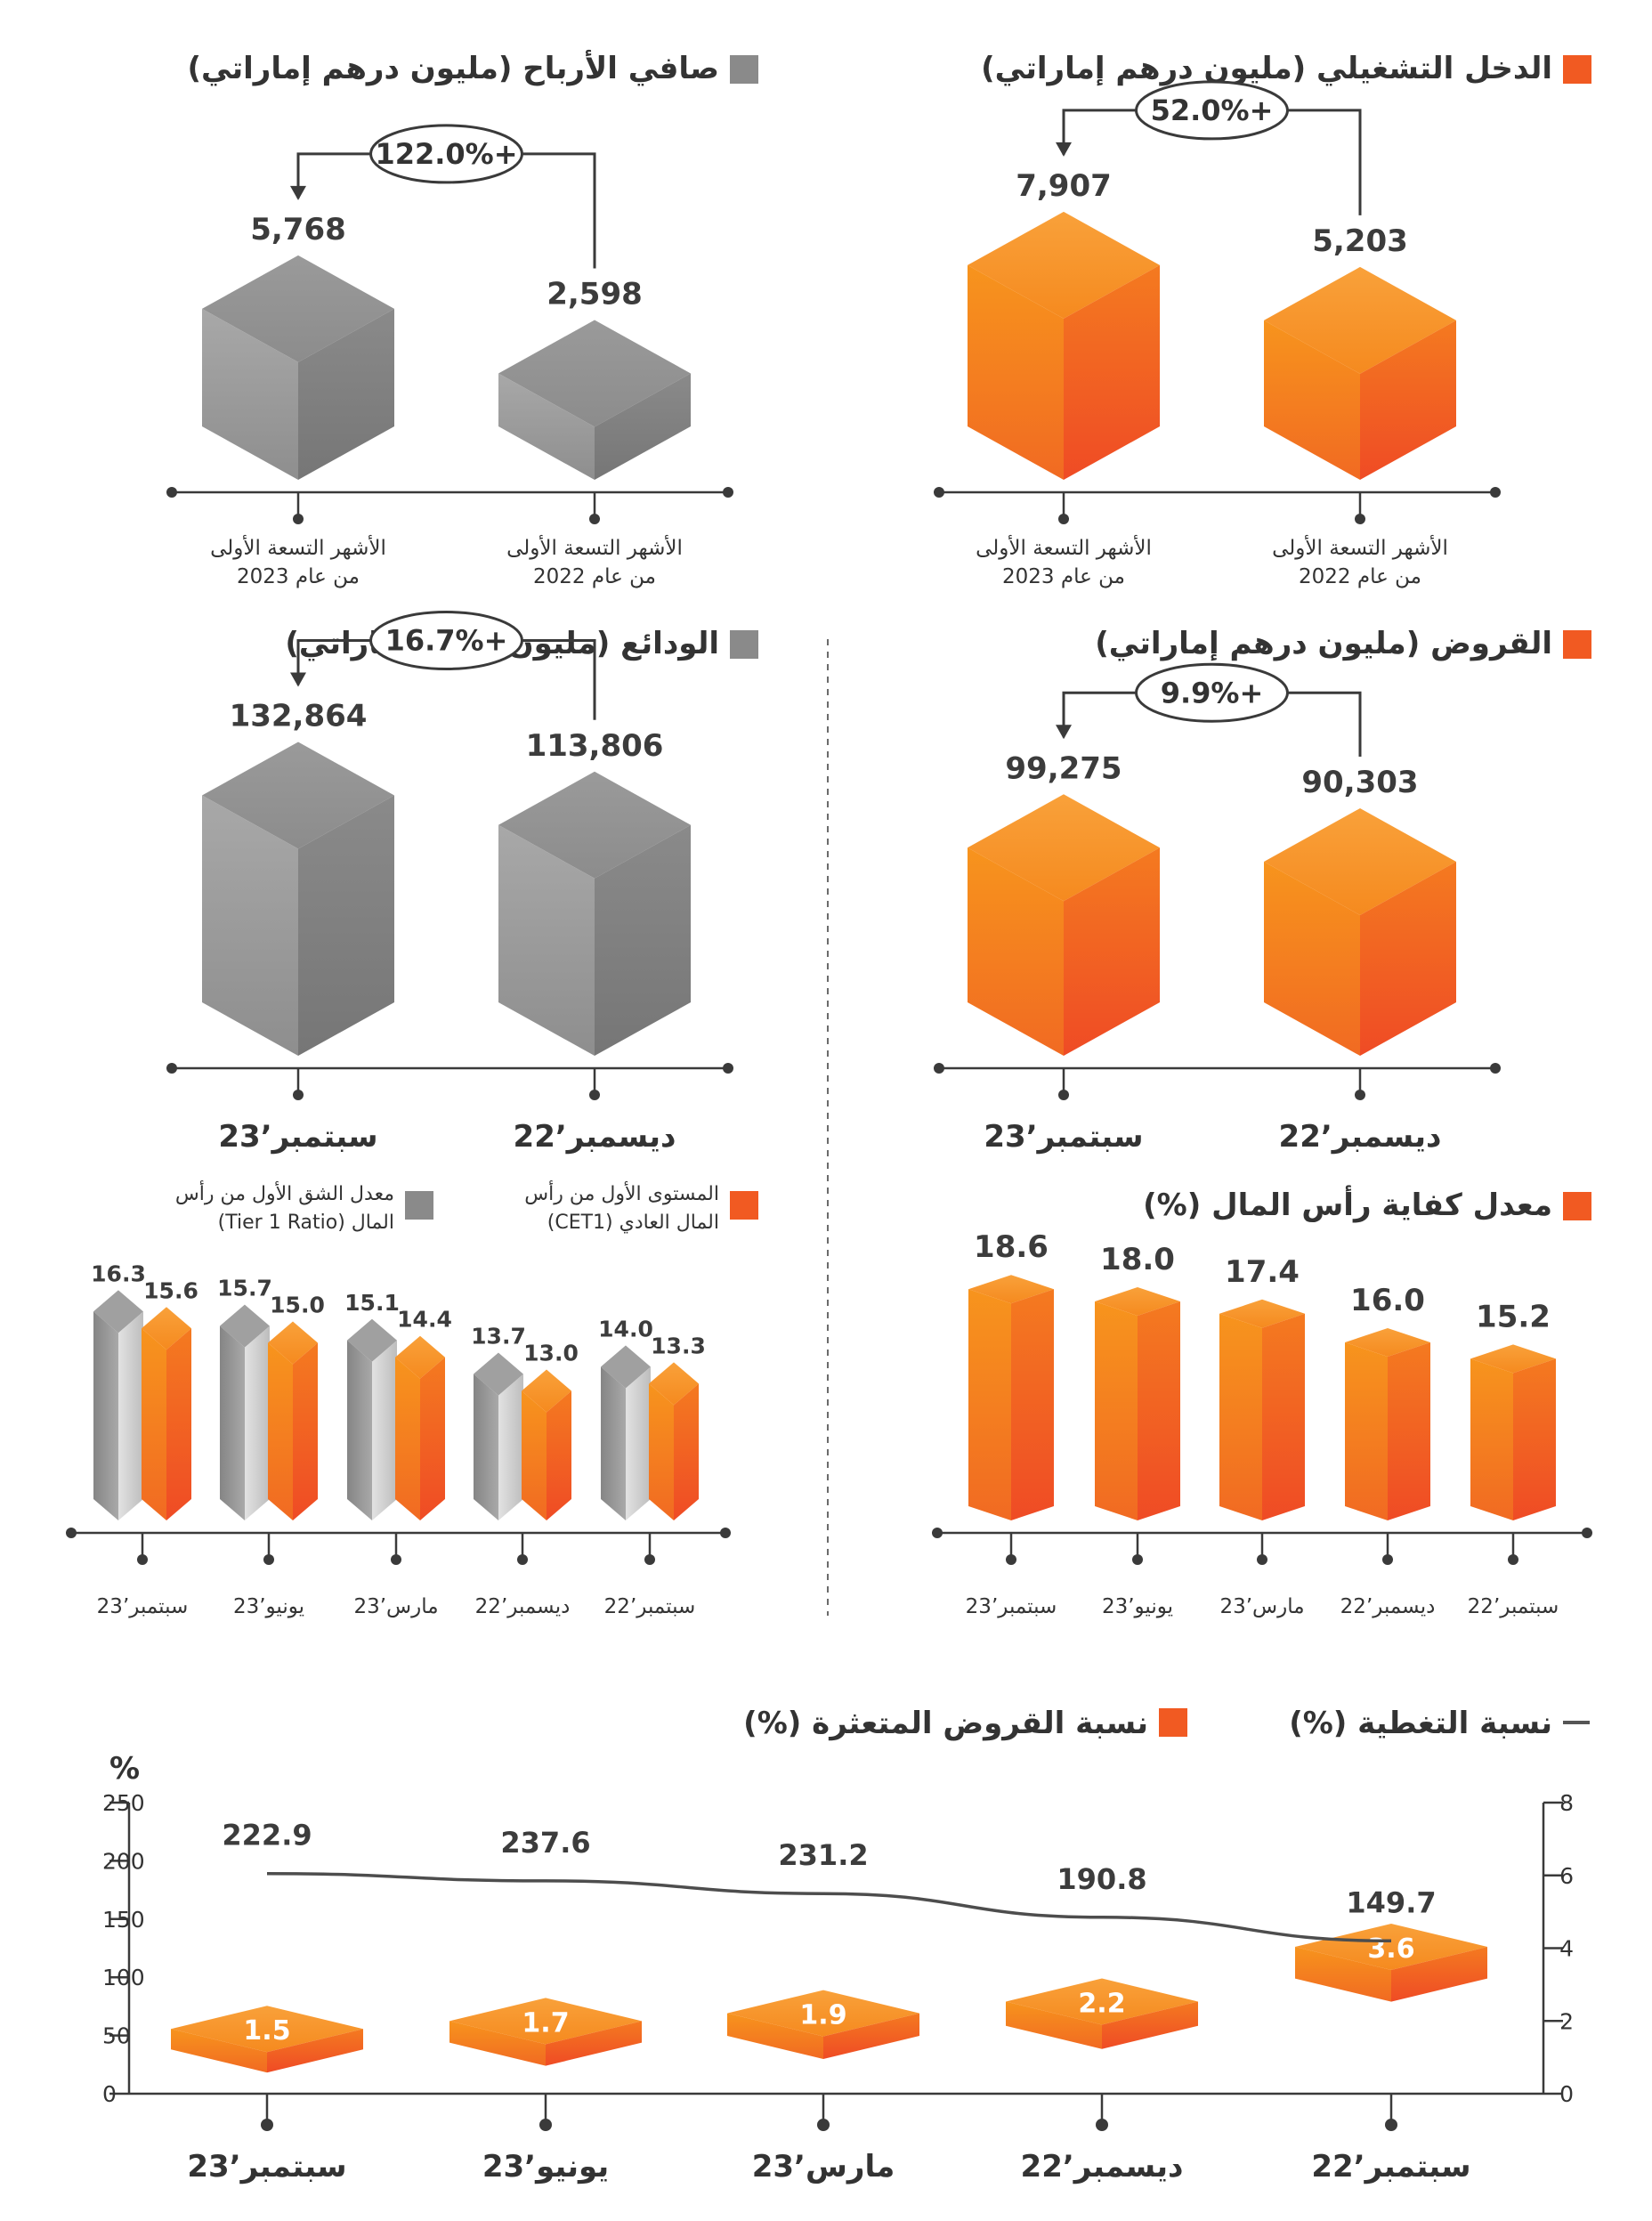 This screenshot has height=2221, width=1652. What do you see at coordinates (453, 67) in the screenshot?
I see `net-profit-title: صافي الأرباح (مليون درهم إماراتي)` at bounding box center [453, 67].